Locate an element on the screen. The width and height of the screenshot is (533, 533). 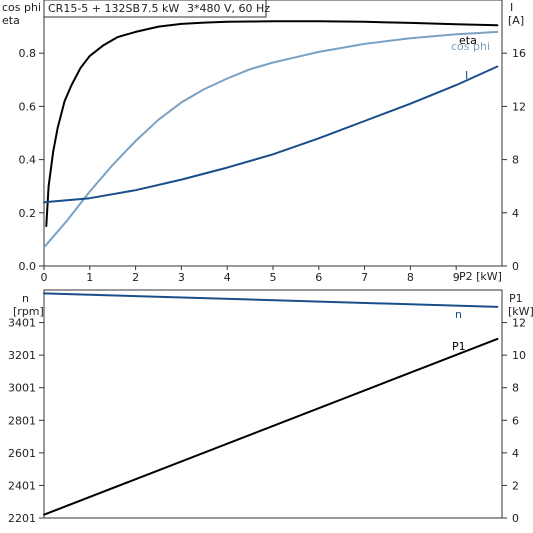
left-y-axis-ticks: 0.0 0.2 0.4 0.6 0.8 is located at coordinates (31, 160).